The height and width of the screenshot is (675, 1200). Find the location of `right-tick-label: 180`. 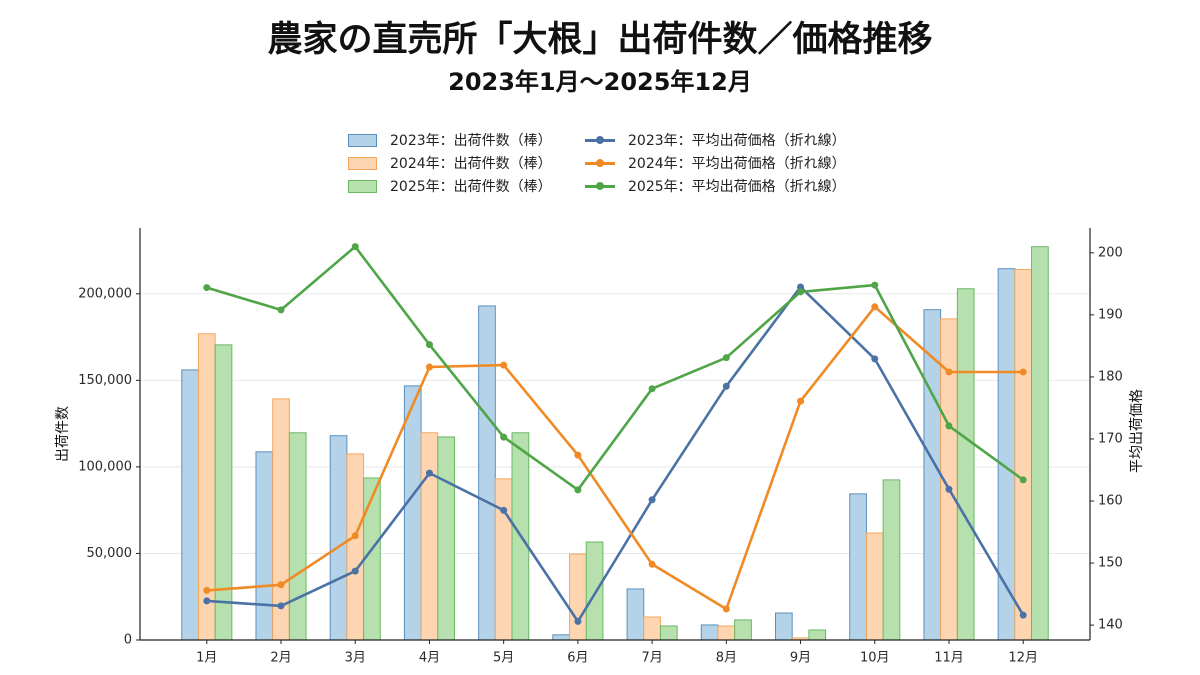

right-tick-label: 180 is located at coordinates (1110, 376).